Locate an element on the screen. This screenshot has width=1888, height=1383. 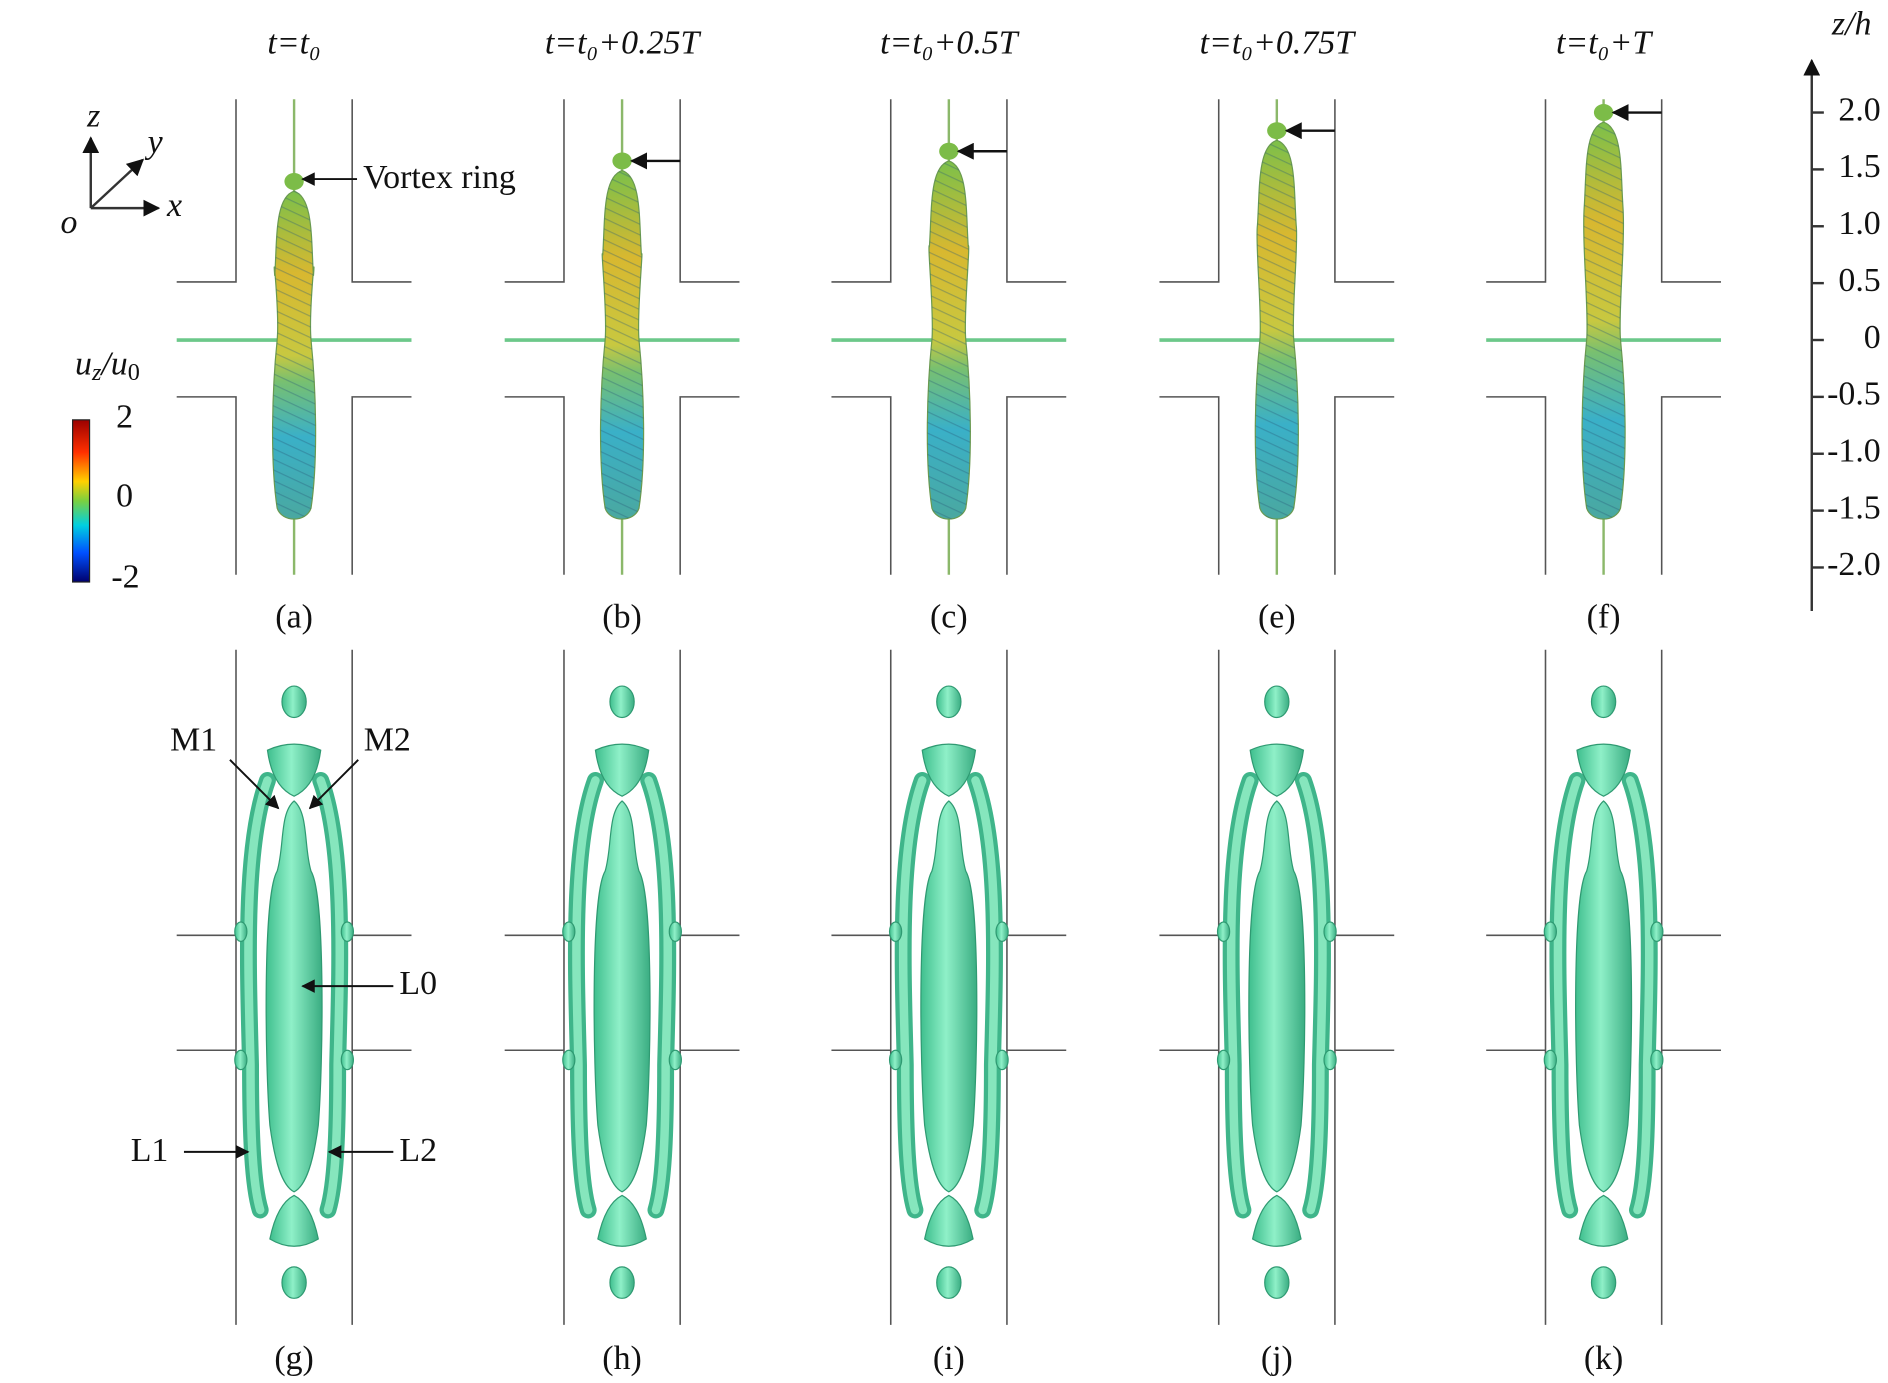
z-tick-label: -2.0 is located at coordinates (1854, 564).